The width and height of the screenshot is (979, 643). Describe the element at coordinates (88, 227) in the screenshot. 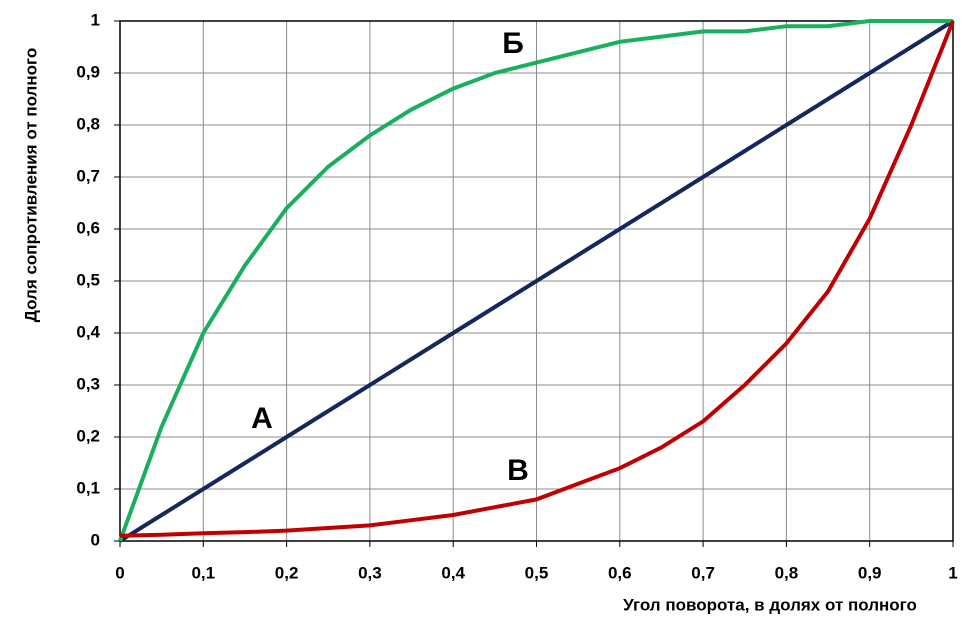

I see `y-tick-label: 0,6` at that location.